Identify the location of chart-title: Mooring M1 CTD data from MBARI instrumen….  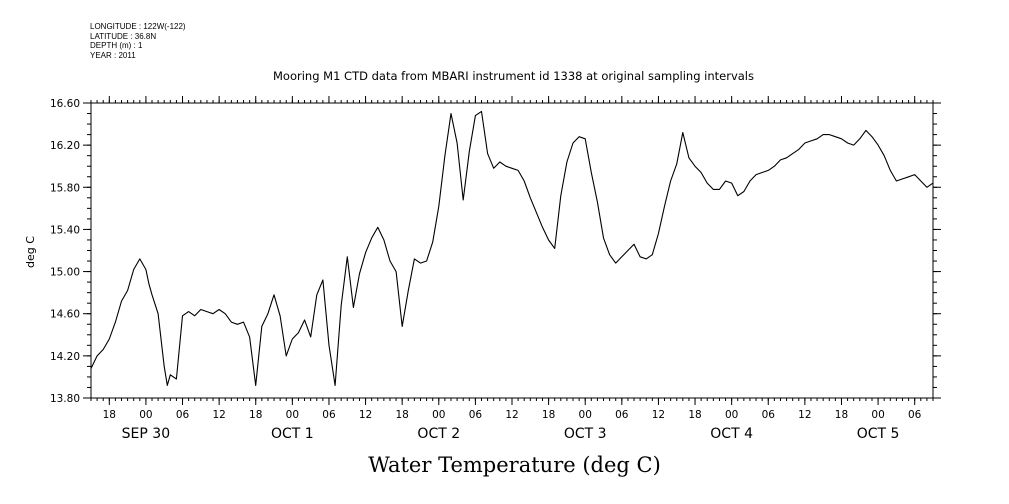
(513, 76).